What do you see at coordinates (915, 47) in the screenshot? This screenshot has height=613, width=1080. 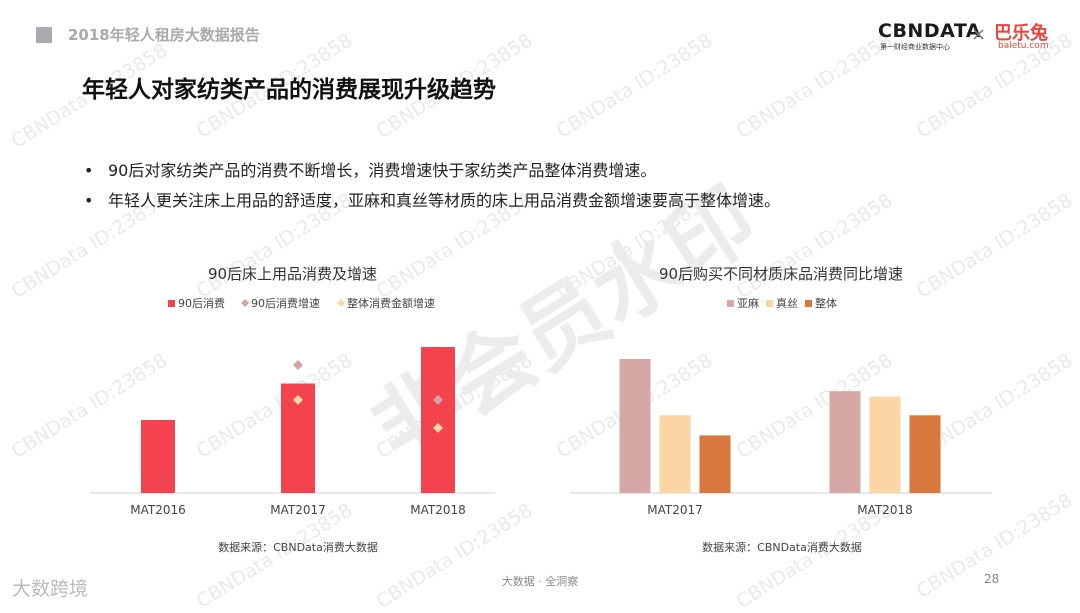 I see `cbndata-logo-subtitle: 第一财经商业数据中心` at bounding box center [915, 47].